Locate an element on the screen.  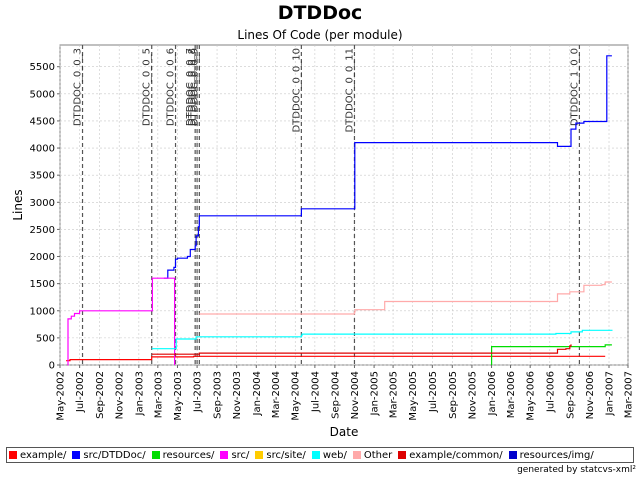
x-tick-label: Jan-2006 is located at coordinates (492, 393).